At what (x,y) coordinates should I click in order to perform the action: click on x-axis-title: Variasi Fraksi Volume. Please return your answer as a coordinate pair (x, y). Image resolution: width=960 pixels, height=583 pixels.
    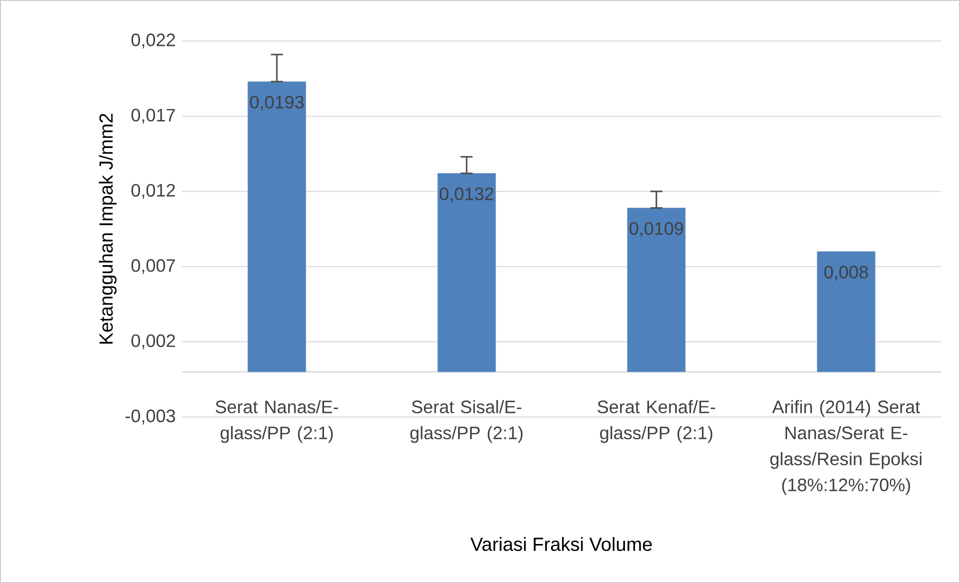
    Looking at the image, I should click on (561, 544).